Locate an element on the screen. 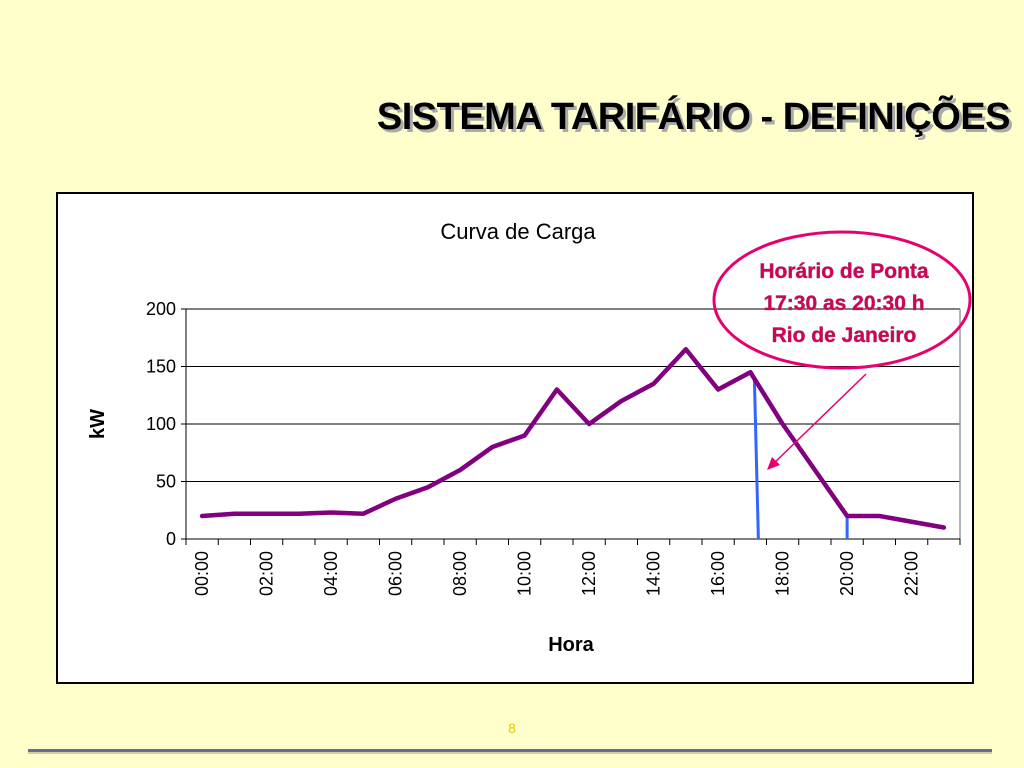  x-tick-label: 16:00 is located at coordinates (718, 573).